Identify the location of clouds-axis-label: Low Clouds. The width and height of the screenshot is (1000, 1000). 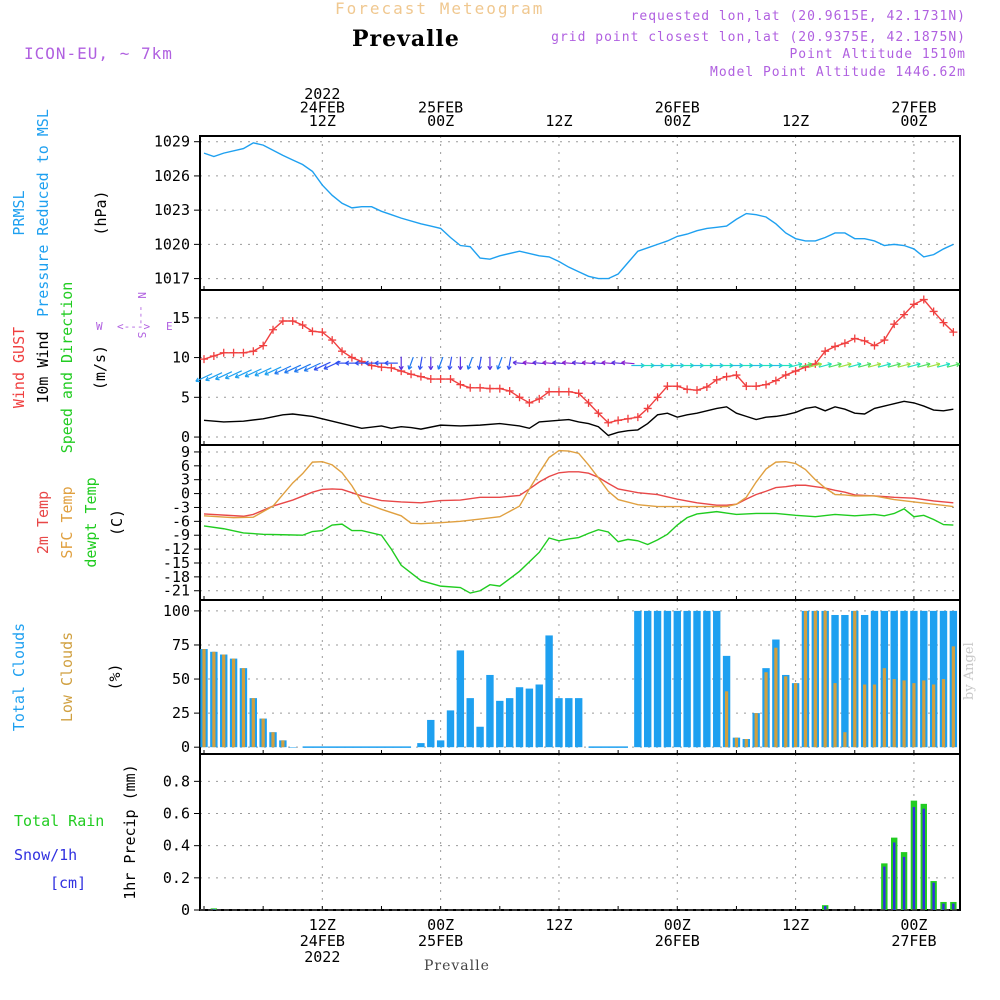
(67, 677).